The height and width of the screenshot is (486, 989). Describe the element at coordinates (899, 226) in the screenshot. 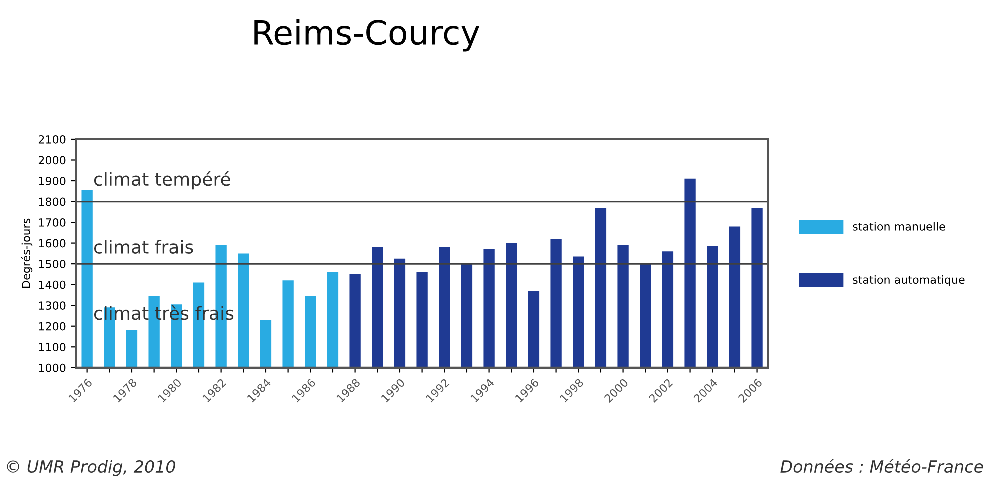

I see `legend-label: station manuelle` at that location.